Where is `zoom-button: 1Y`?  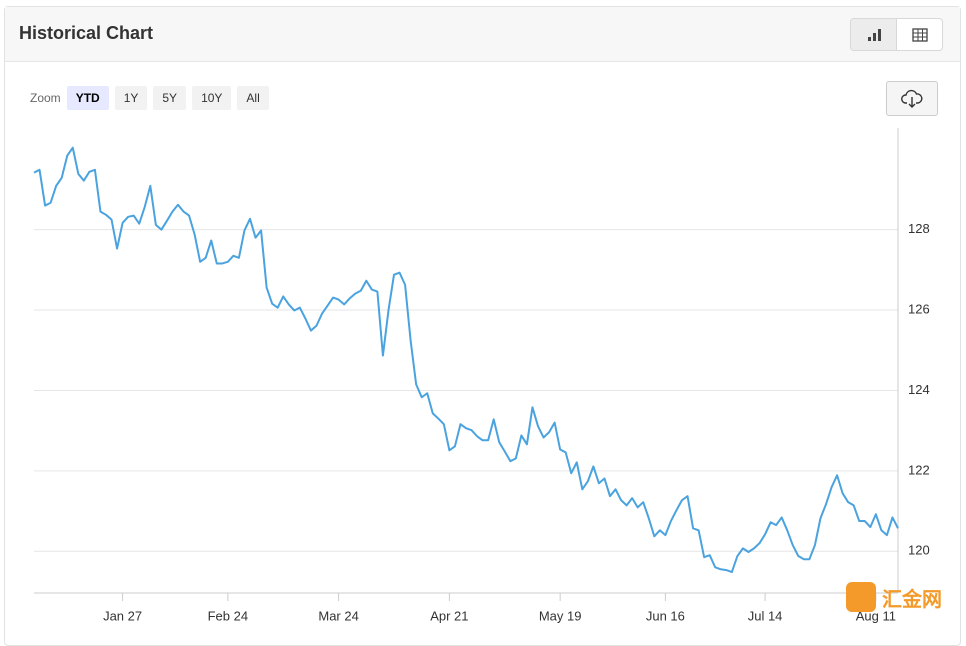
zoom-button: 1Y is located at coordinates (131, 98).